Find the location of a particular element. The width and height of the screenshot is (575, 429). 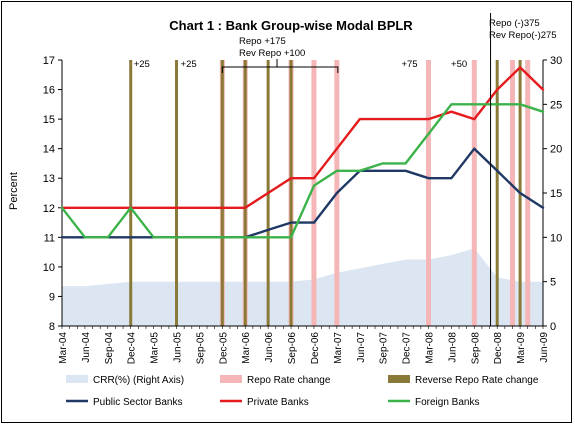

x-tick-label: Sep-04 is located at coordinates (109, 348).